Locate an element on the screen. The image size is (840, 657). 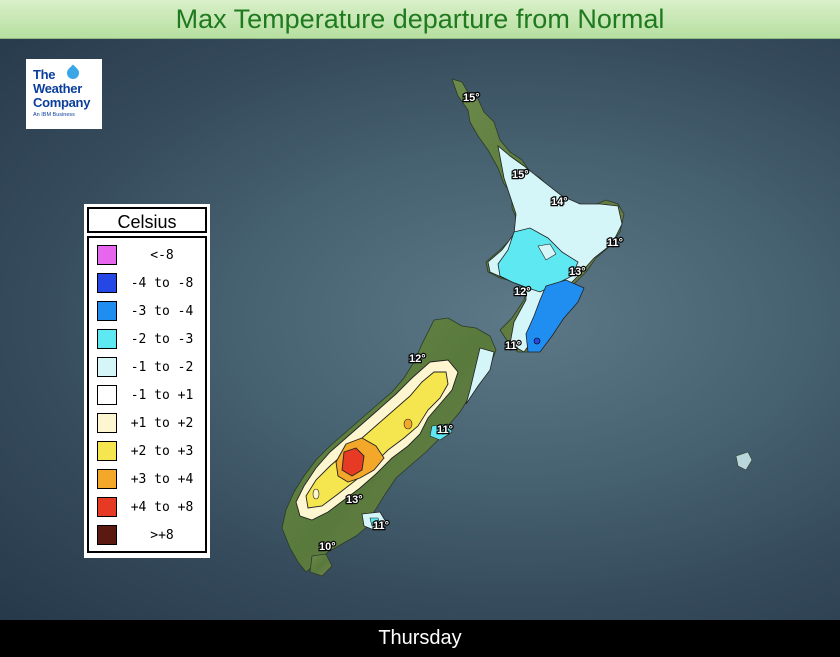
legend-item: -4 to -8 is located at coordinates (147, 283).